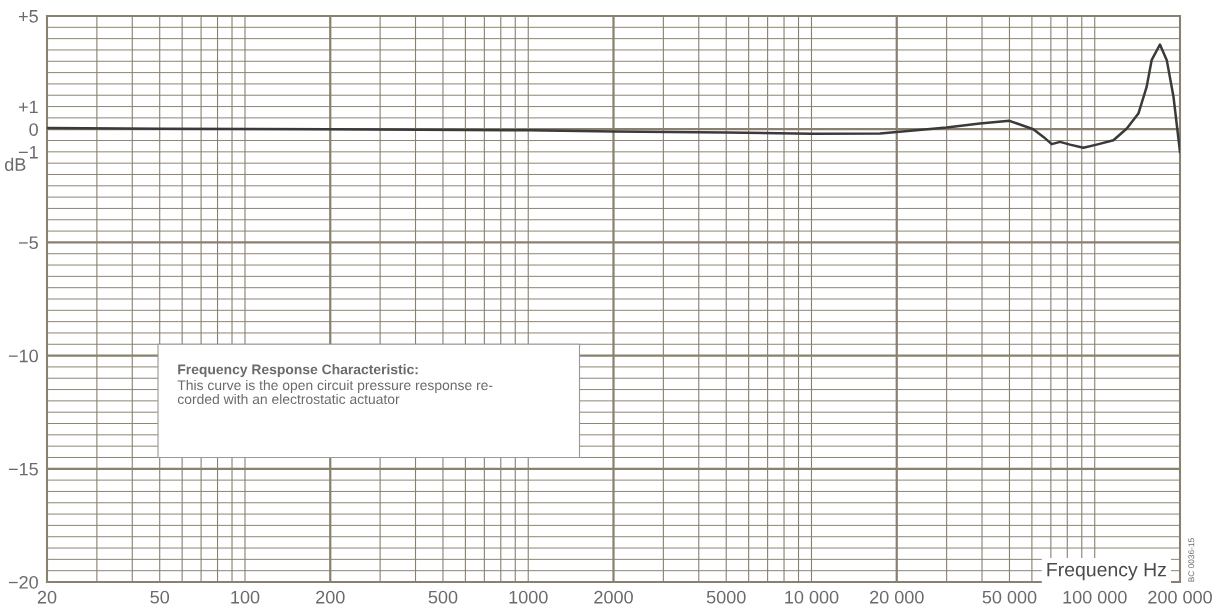 This screenshot has width=1218, height=612. Describe the element at coordinates (1180, 597) in the screenshot. I see `x-tick-label: 200 000` at that location.